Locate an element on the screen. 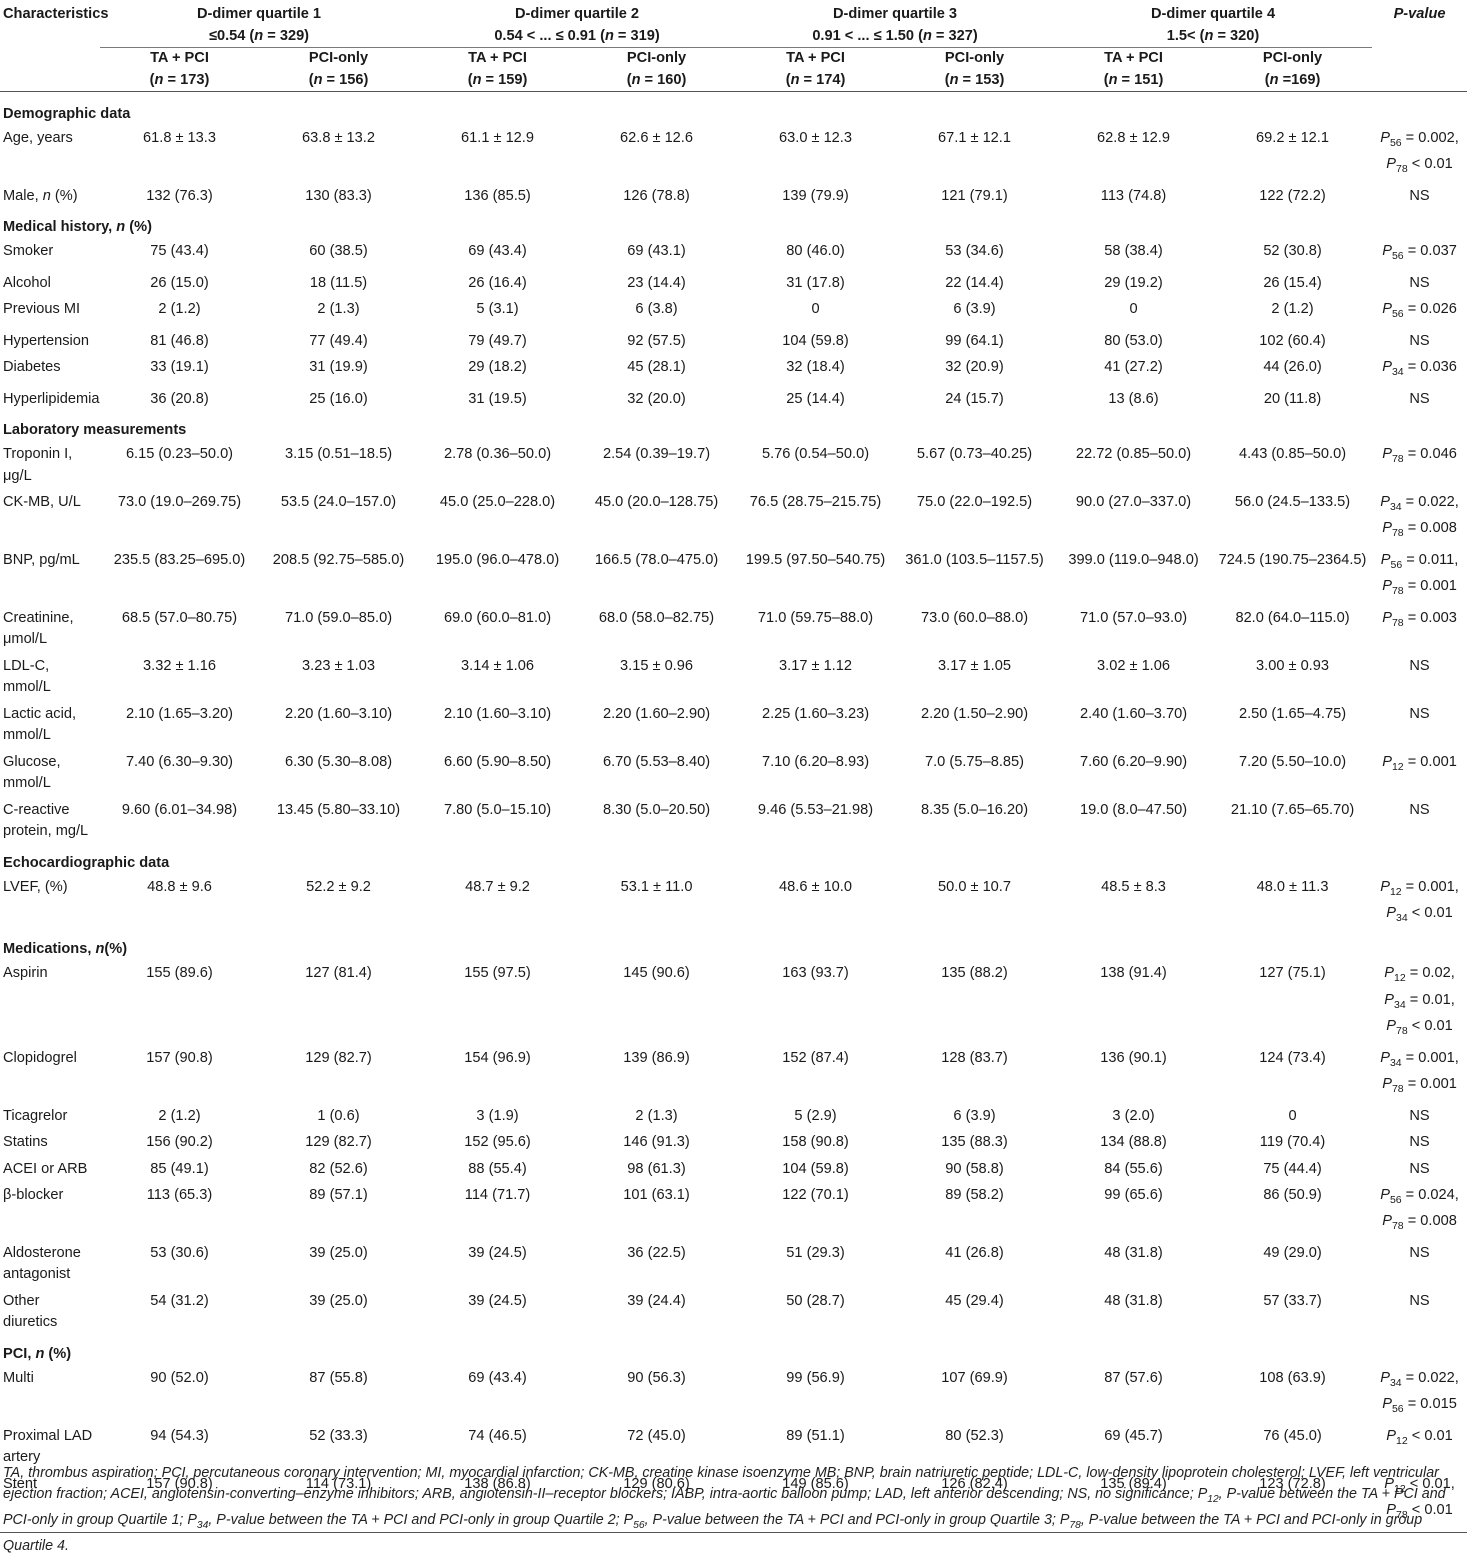 The image size is (1467, 1557). group-range: ≤0.54 (n = 329) is located at coordinates (259, 35).